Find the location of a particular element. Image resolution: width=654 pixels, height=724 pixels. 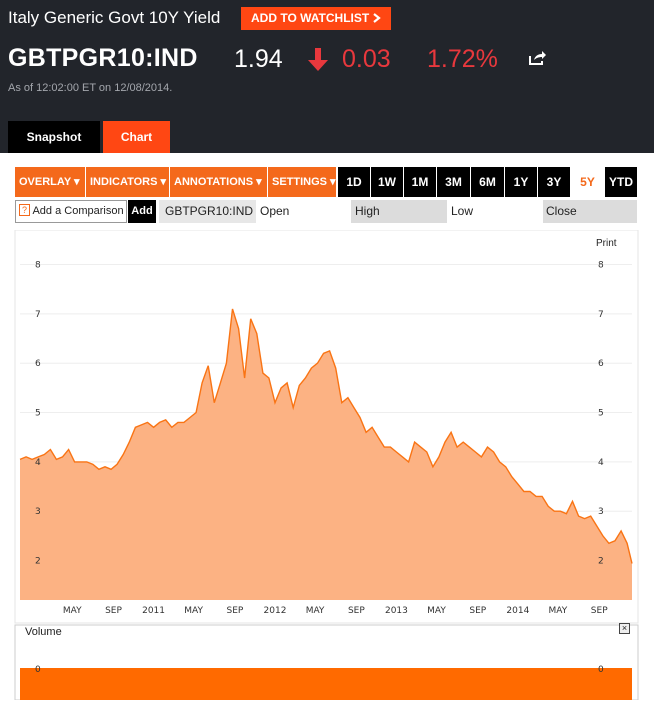

range-1d: 1D is located at coordinates (354, 182).